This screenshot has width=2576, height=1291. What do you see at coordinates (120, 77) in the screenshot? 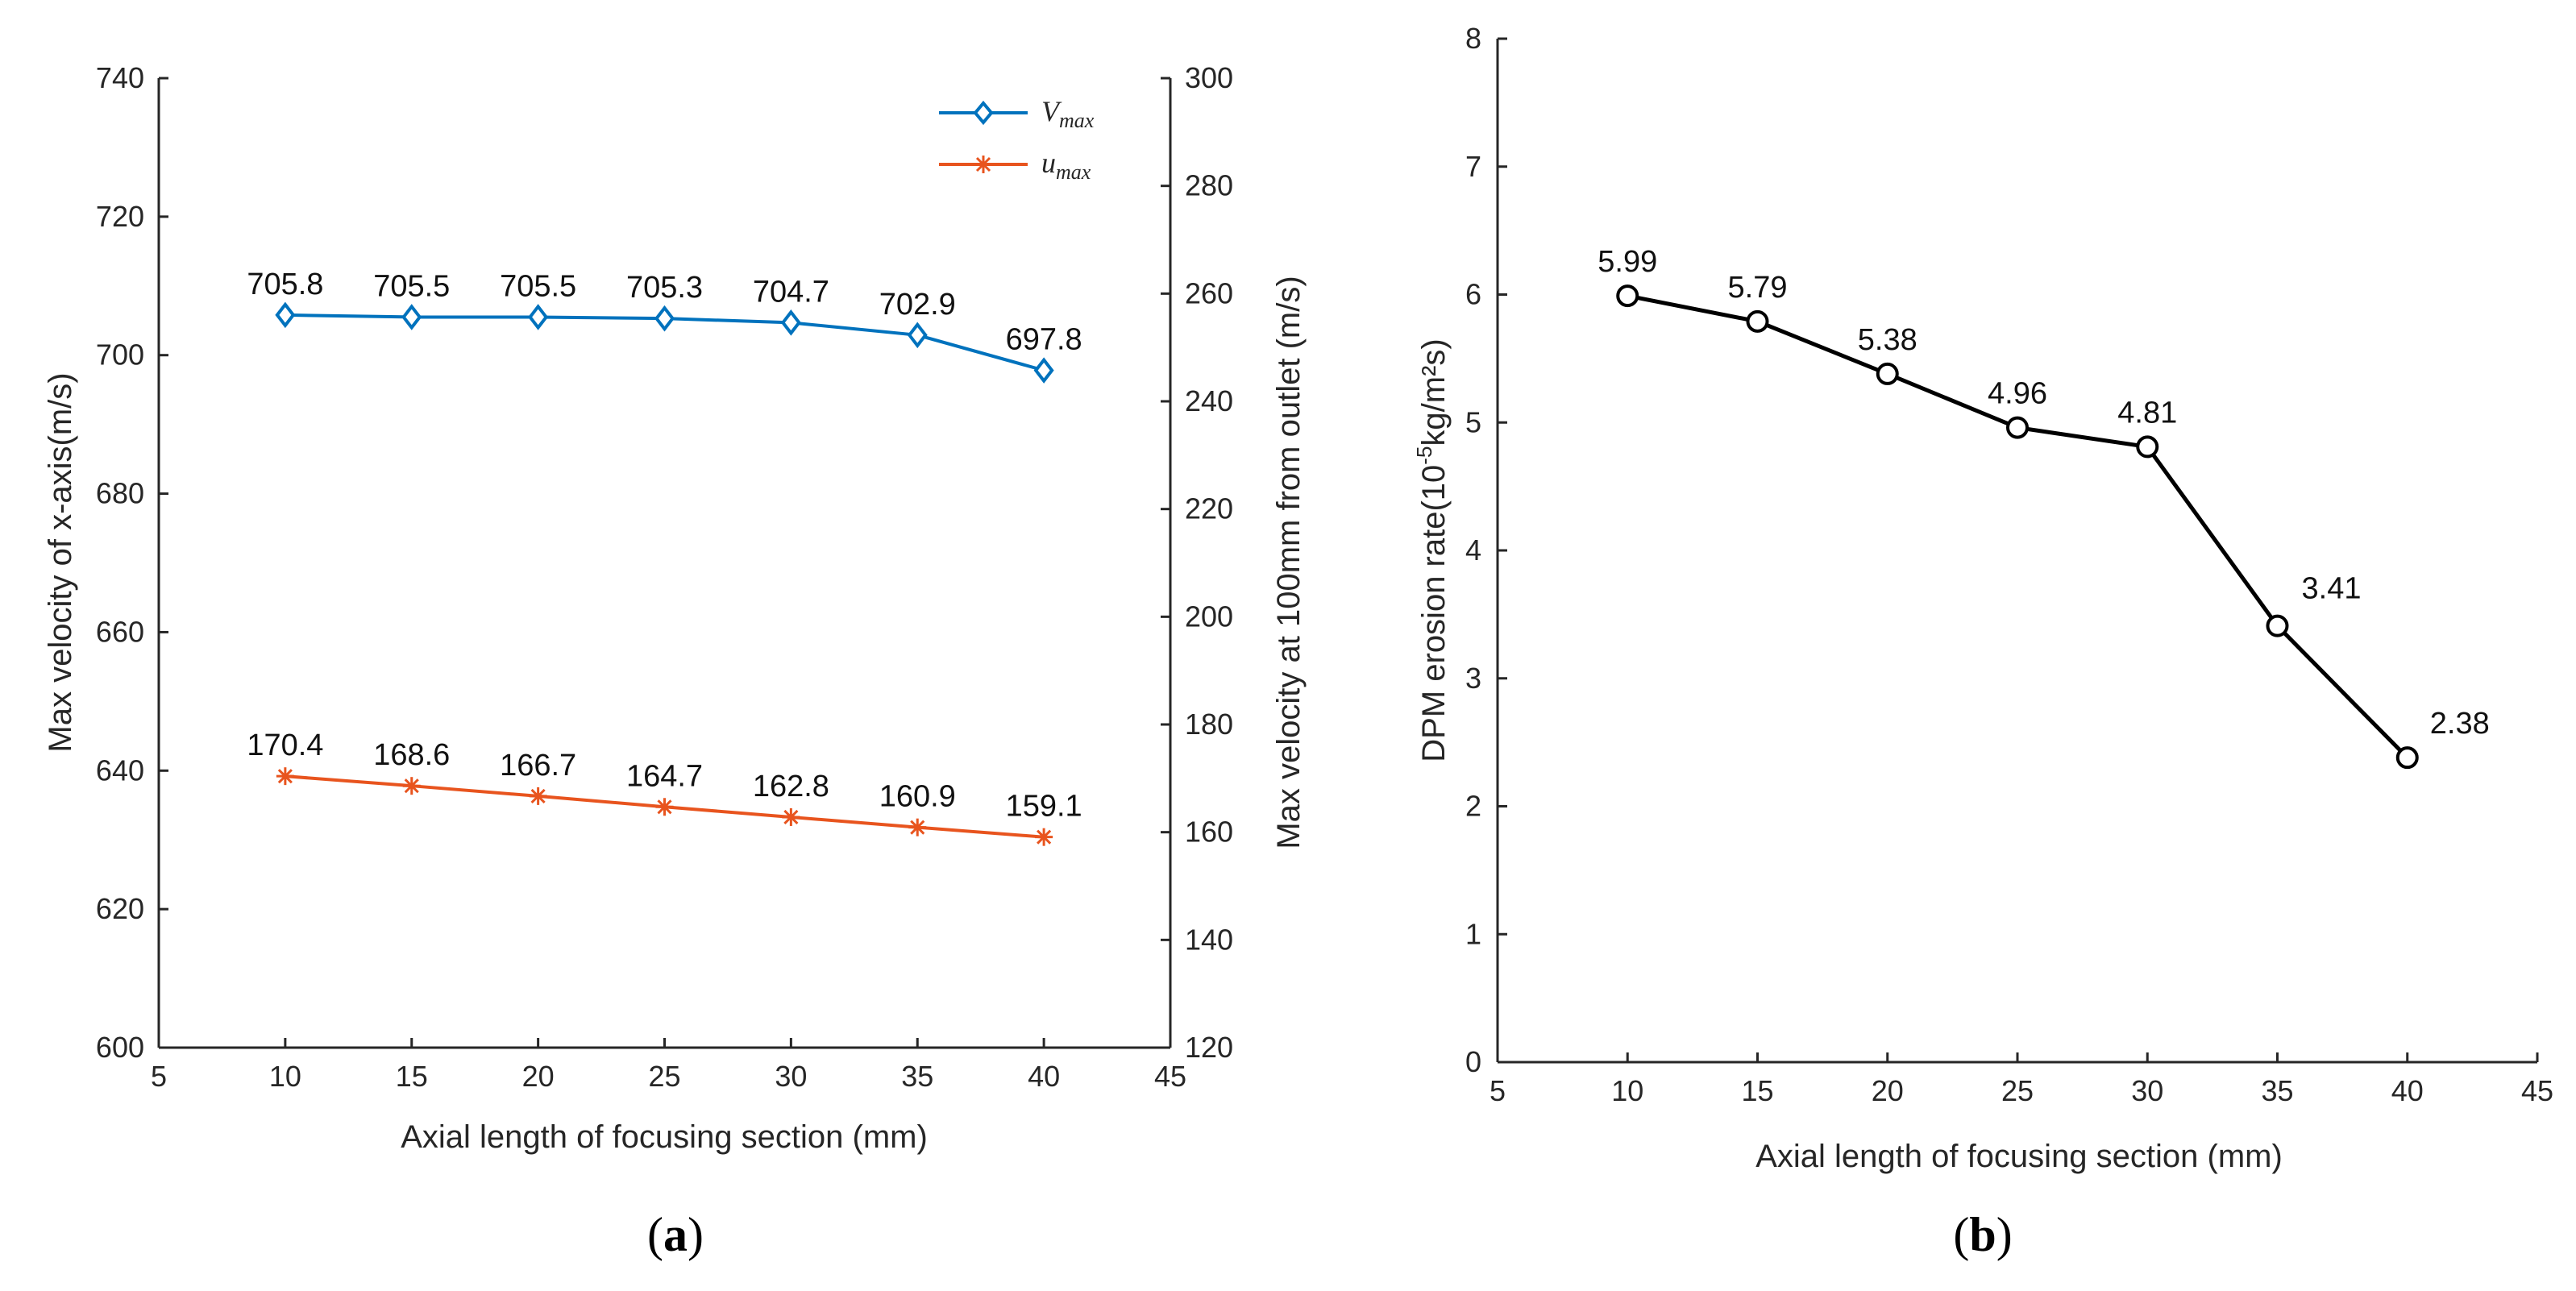
I see `chart-a-ytick-label: 740` at bounding box center [120, 77].